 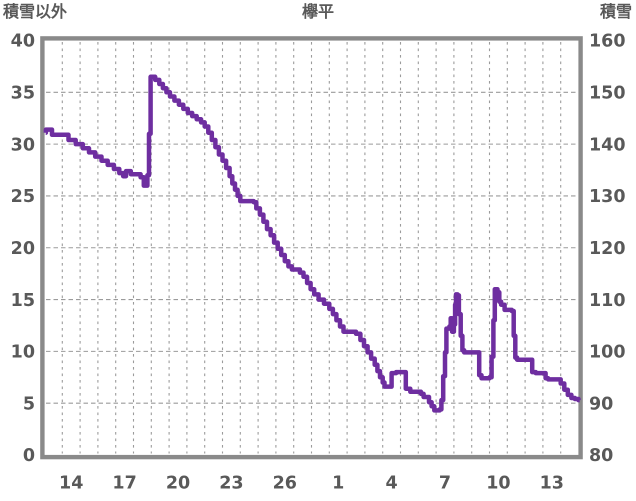 What do you see at coordinates (607, 94) in the screenshot?
I see `y-right-tick-label: 150` at bounding box center [607, 94].